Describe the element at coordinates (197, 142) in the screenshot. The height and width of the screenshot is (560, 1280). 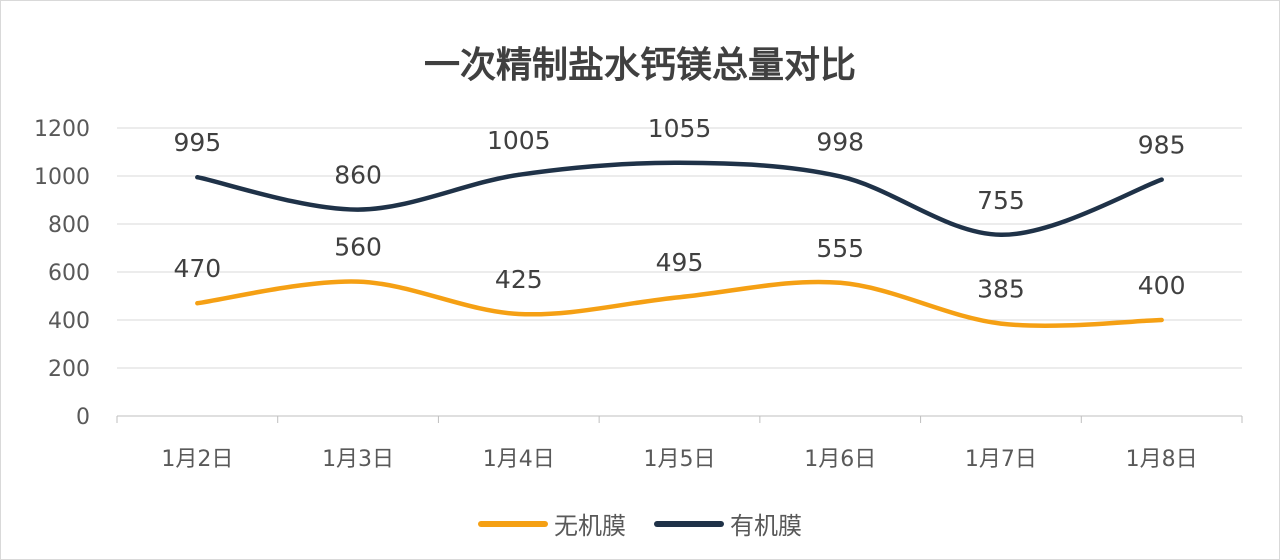
I see `data-label: 995` at that location.